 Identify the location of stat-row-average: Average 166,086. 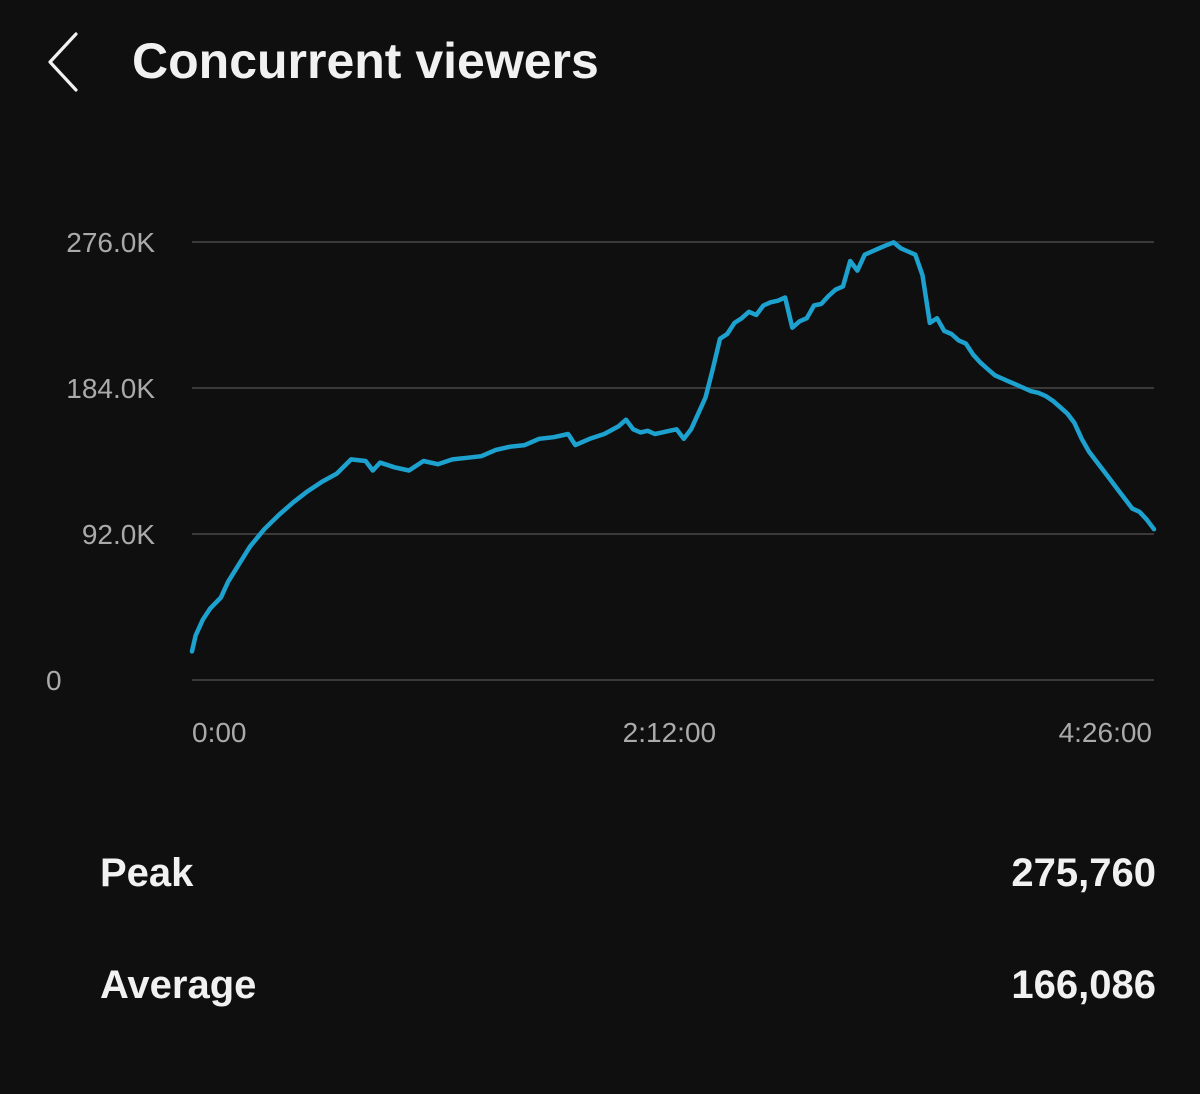
(628, 988).